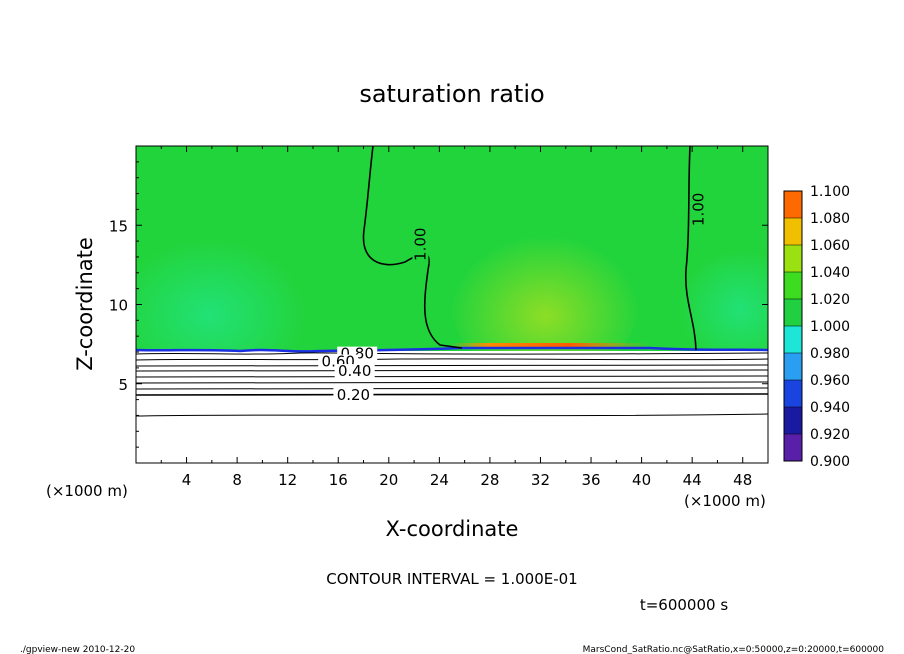  I want to click on x-tick-label: 28, so click(489, 480).